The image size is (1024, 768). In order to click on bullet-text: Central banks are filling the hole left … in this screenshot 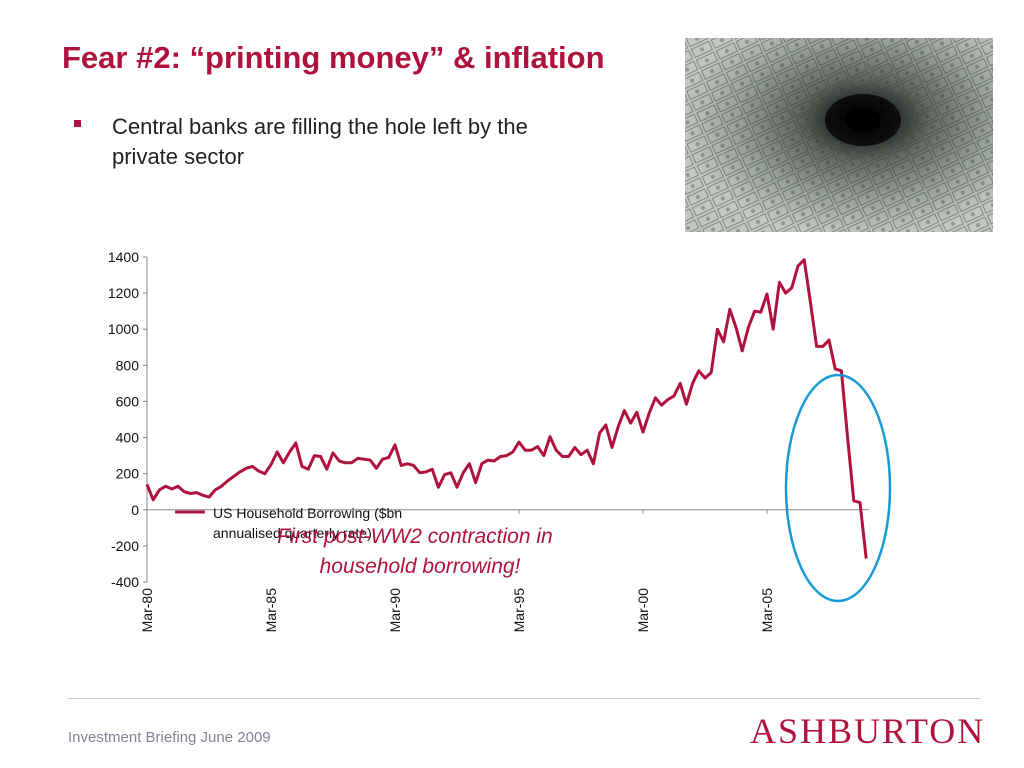, I will do `click(320, 141)`.